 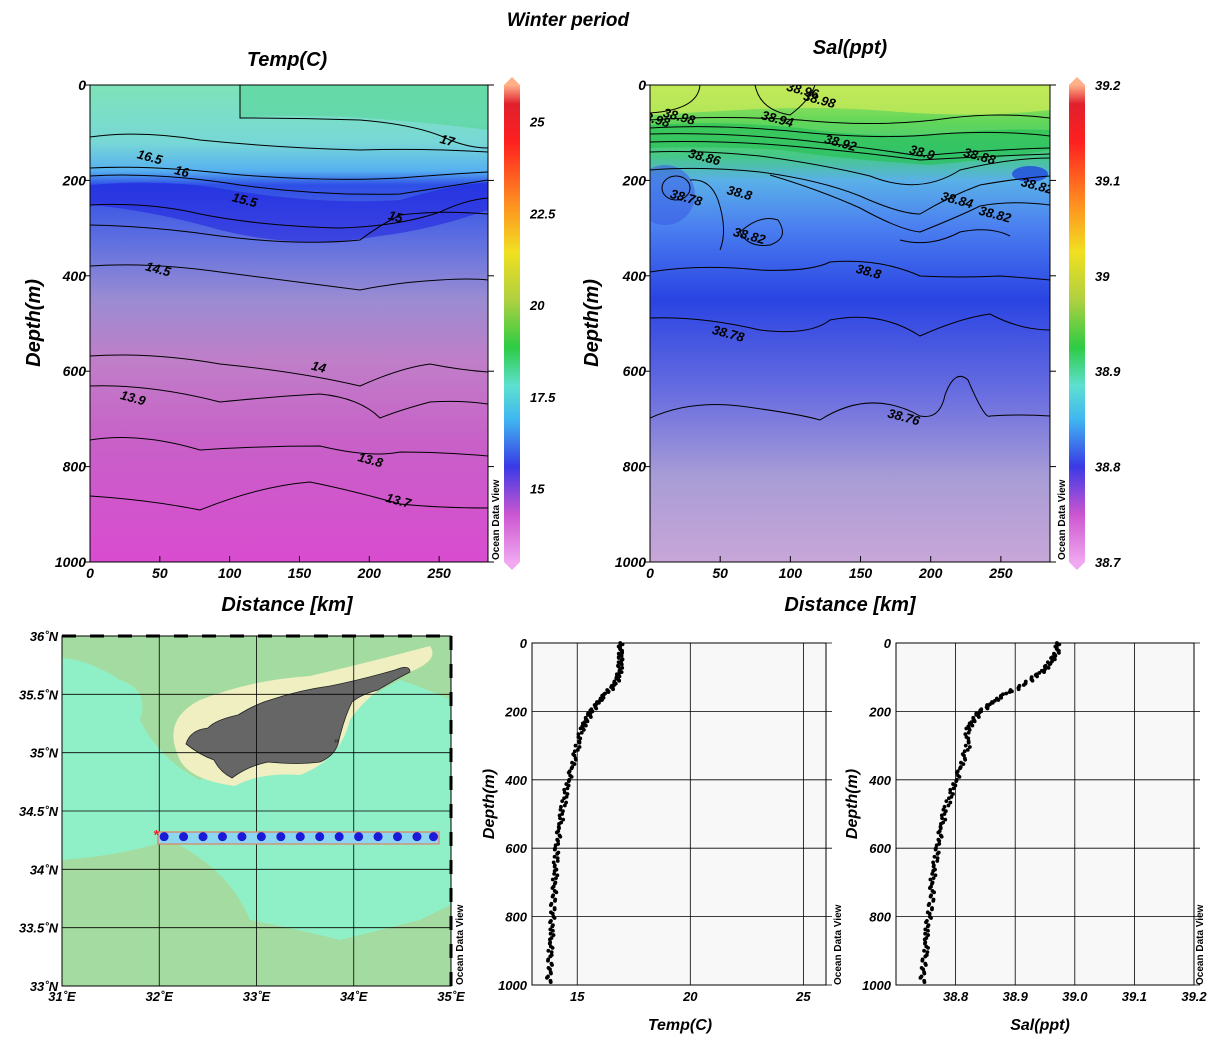 What do you see at coordinates (720, 573) in the screenshot?
I see `sal-section-xtick-label: 50` at bounding box center [720, 573].